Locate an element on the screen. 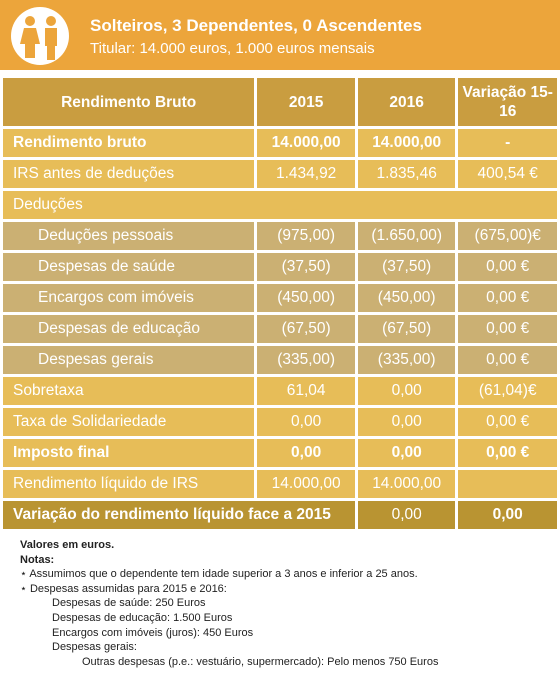 The image size is (560, 673). note-line: Valores em euros. is located at coordinates (67, 545).